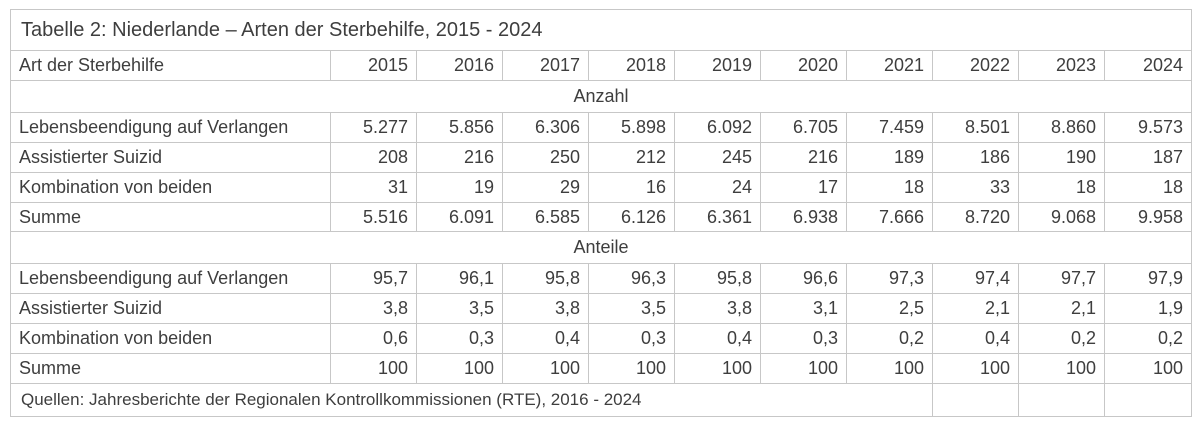 The image size is (1200, 421). Describe the element at coordinates (459, 187) in the screenshot. I see `value-cell: 19` at that location.